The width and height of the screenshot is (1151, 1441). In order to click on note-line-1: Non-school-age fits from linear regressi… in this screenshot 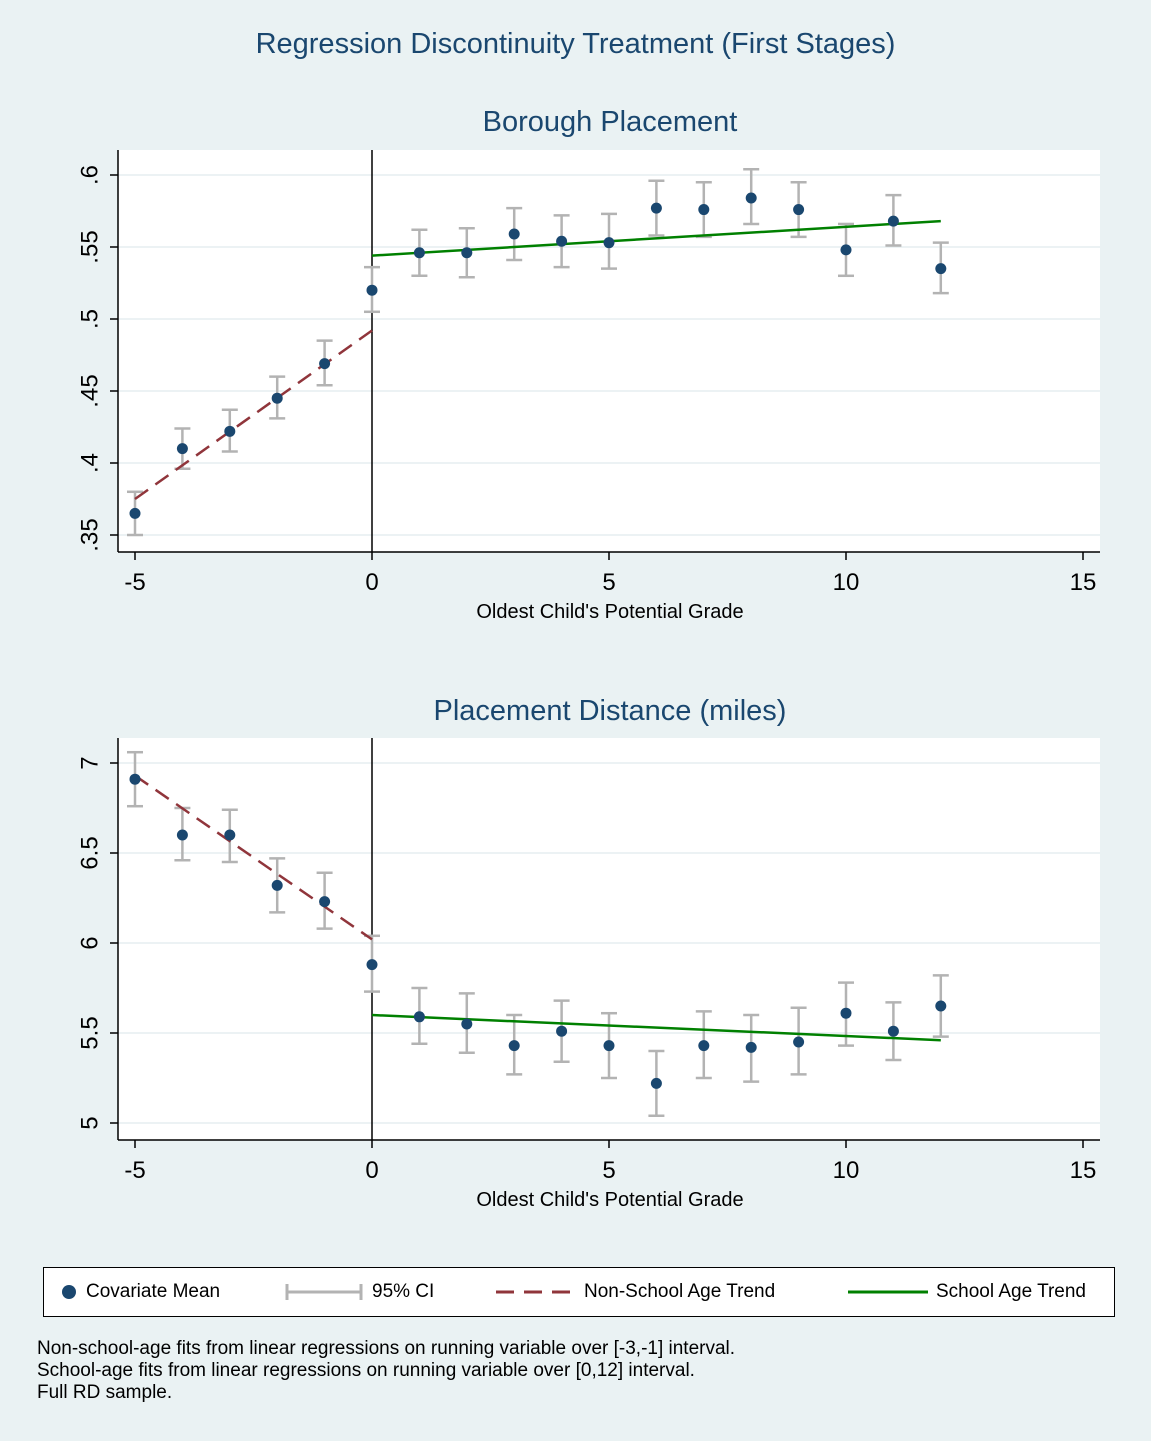, I will do `click(386, 1348)`.